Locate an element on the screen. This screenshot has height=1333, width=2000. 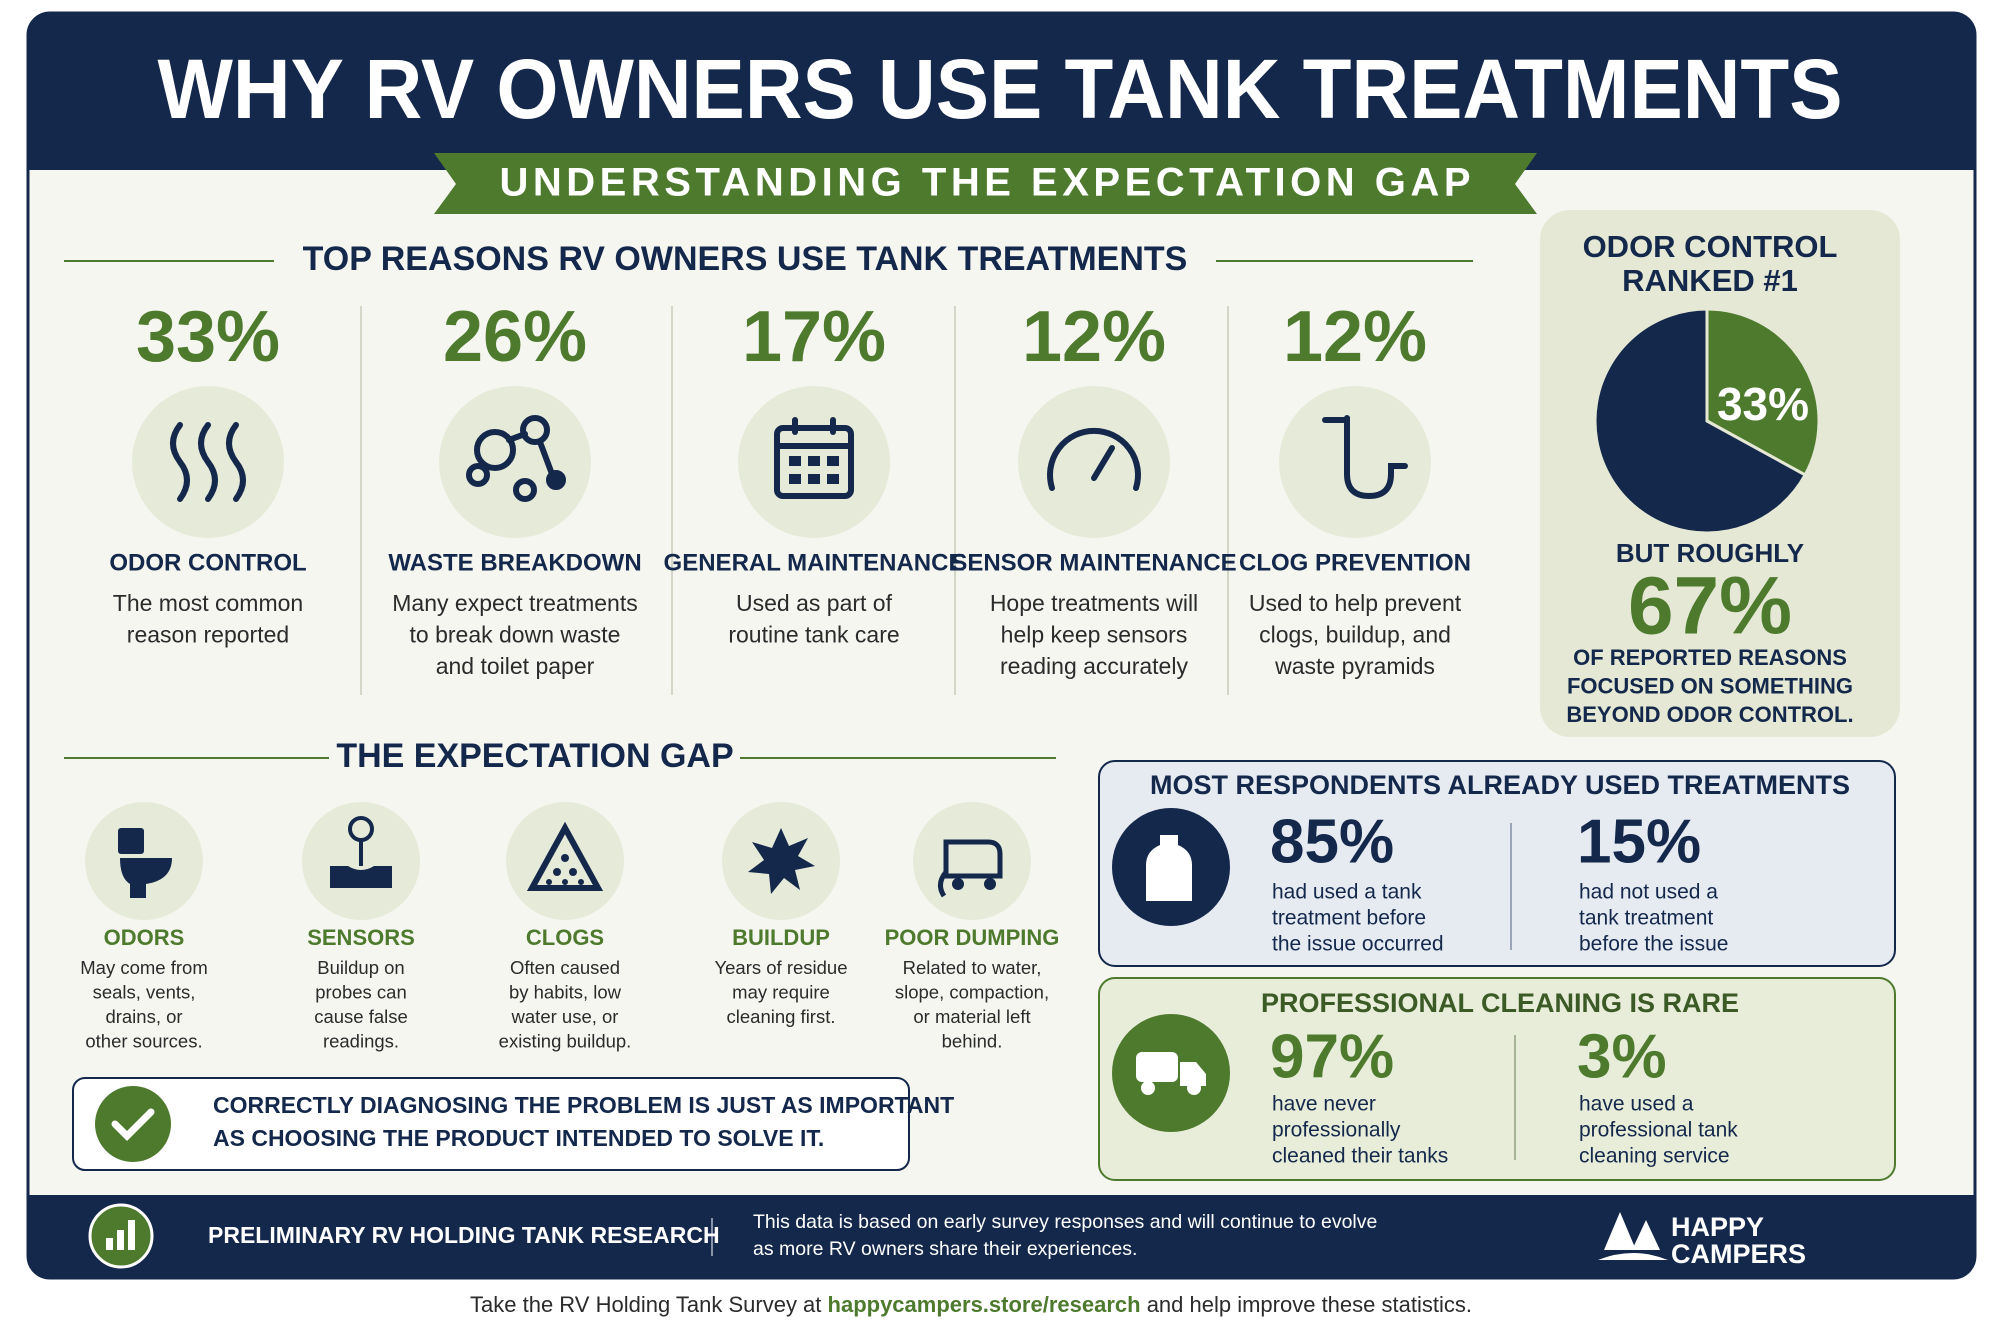
gap-description: readings. is located at coordinates (361, 1041).